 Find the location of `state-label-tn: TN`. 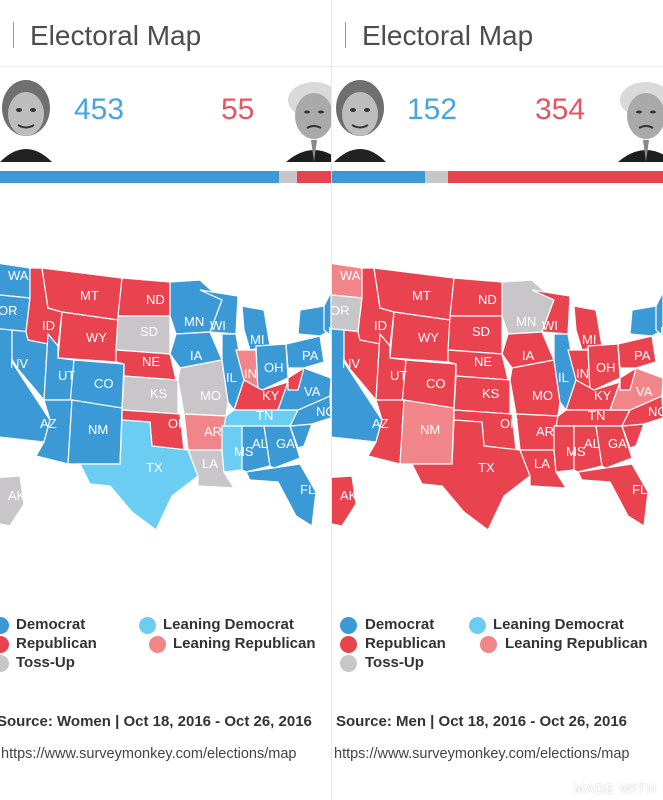

state-label-tn: TN is located at coordinates (264, 415).